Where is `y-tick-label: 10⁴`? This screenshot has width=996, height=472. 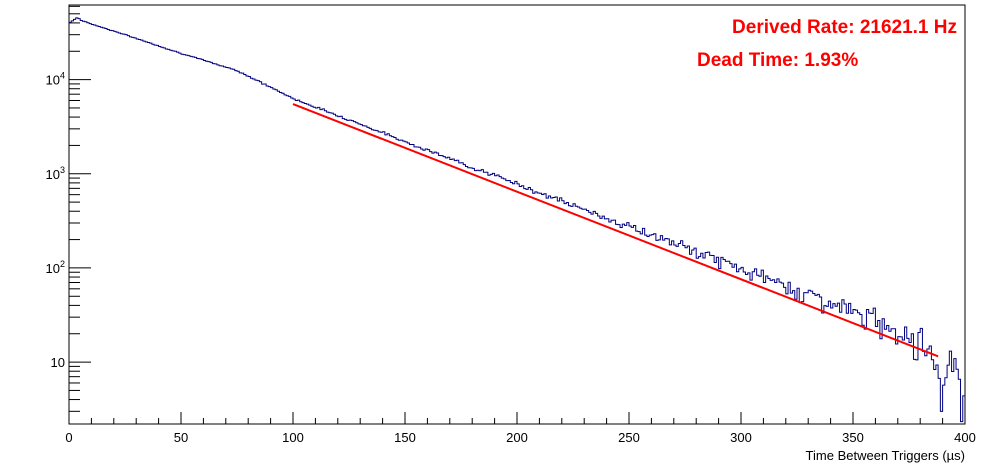
y-tick-label: 10⁴ is located at coordinates (55, 79).